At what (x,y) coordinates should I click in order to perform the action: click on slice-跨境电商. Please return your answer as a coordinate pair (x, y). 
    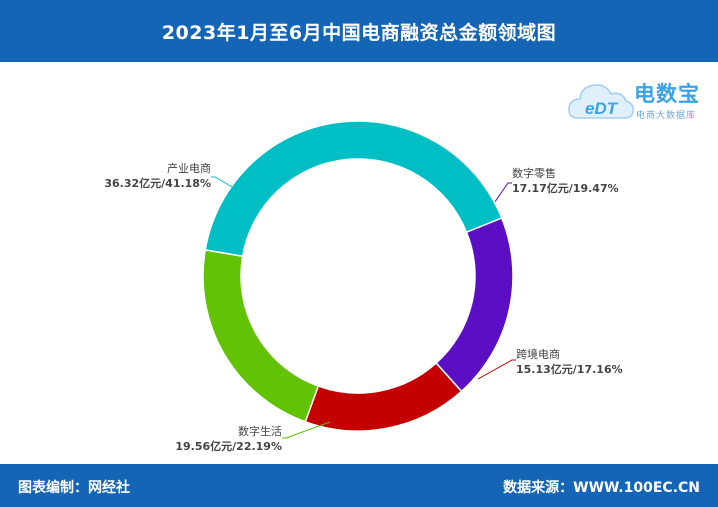
    Looking at the image, I should click on (383, 397).